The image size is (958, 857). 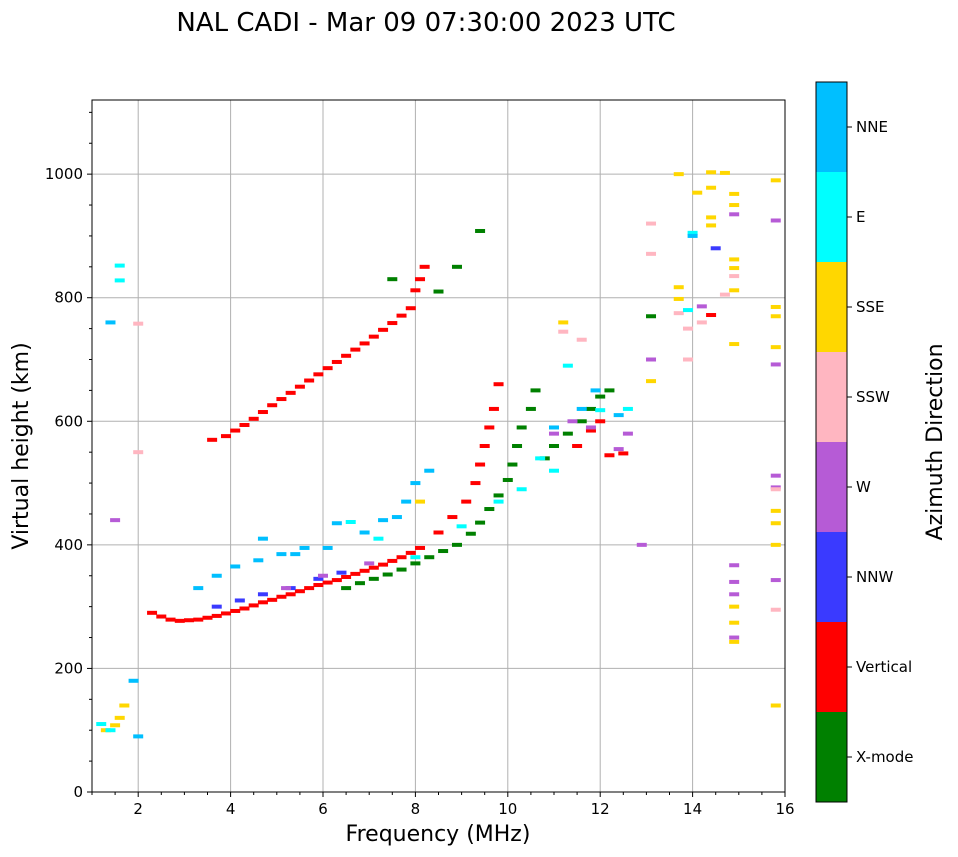 What do you see at coordinates (507, 809) in the screenshot?
I see `x-tick-label: 10` at bounding box center [507, 809].